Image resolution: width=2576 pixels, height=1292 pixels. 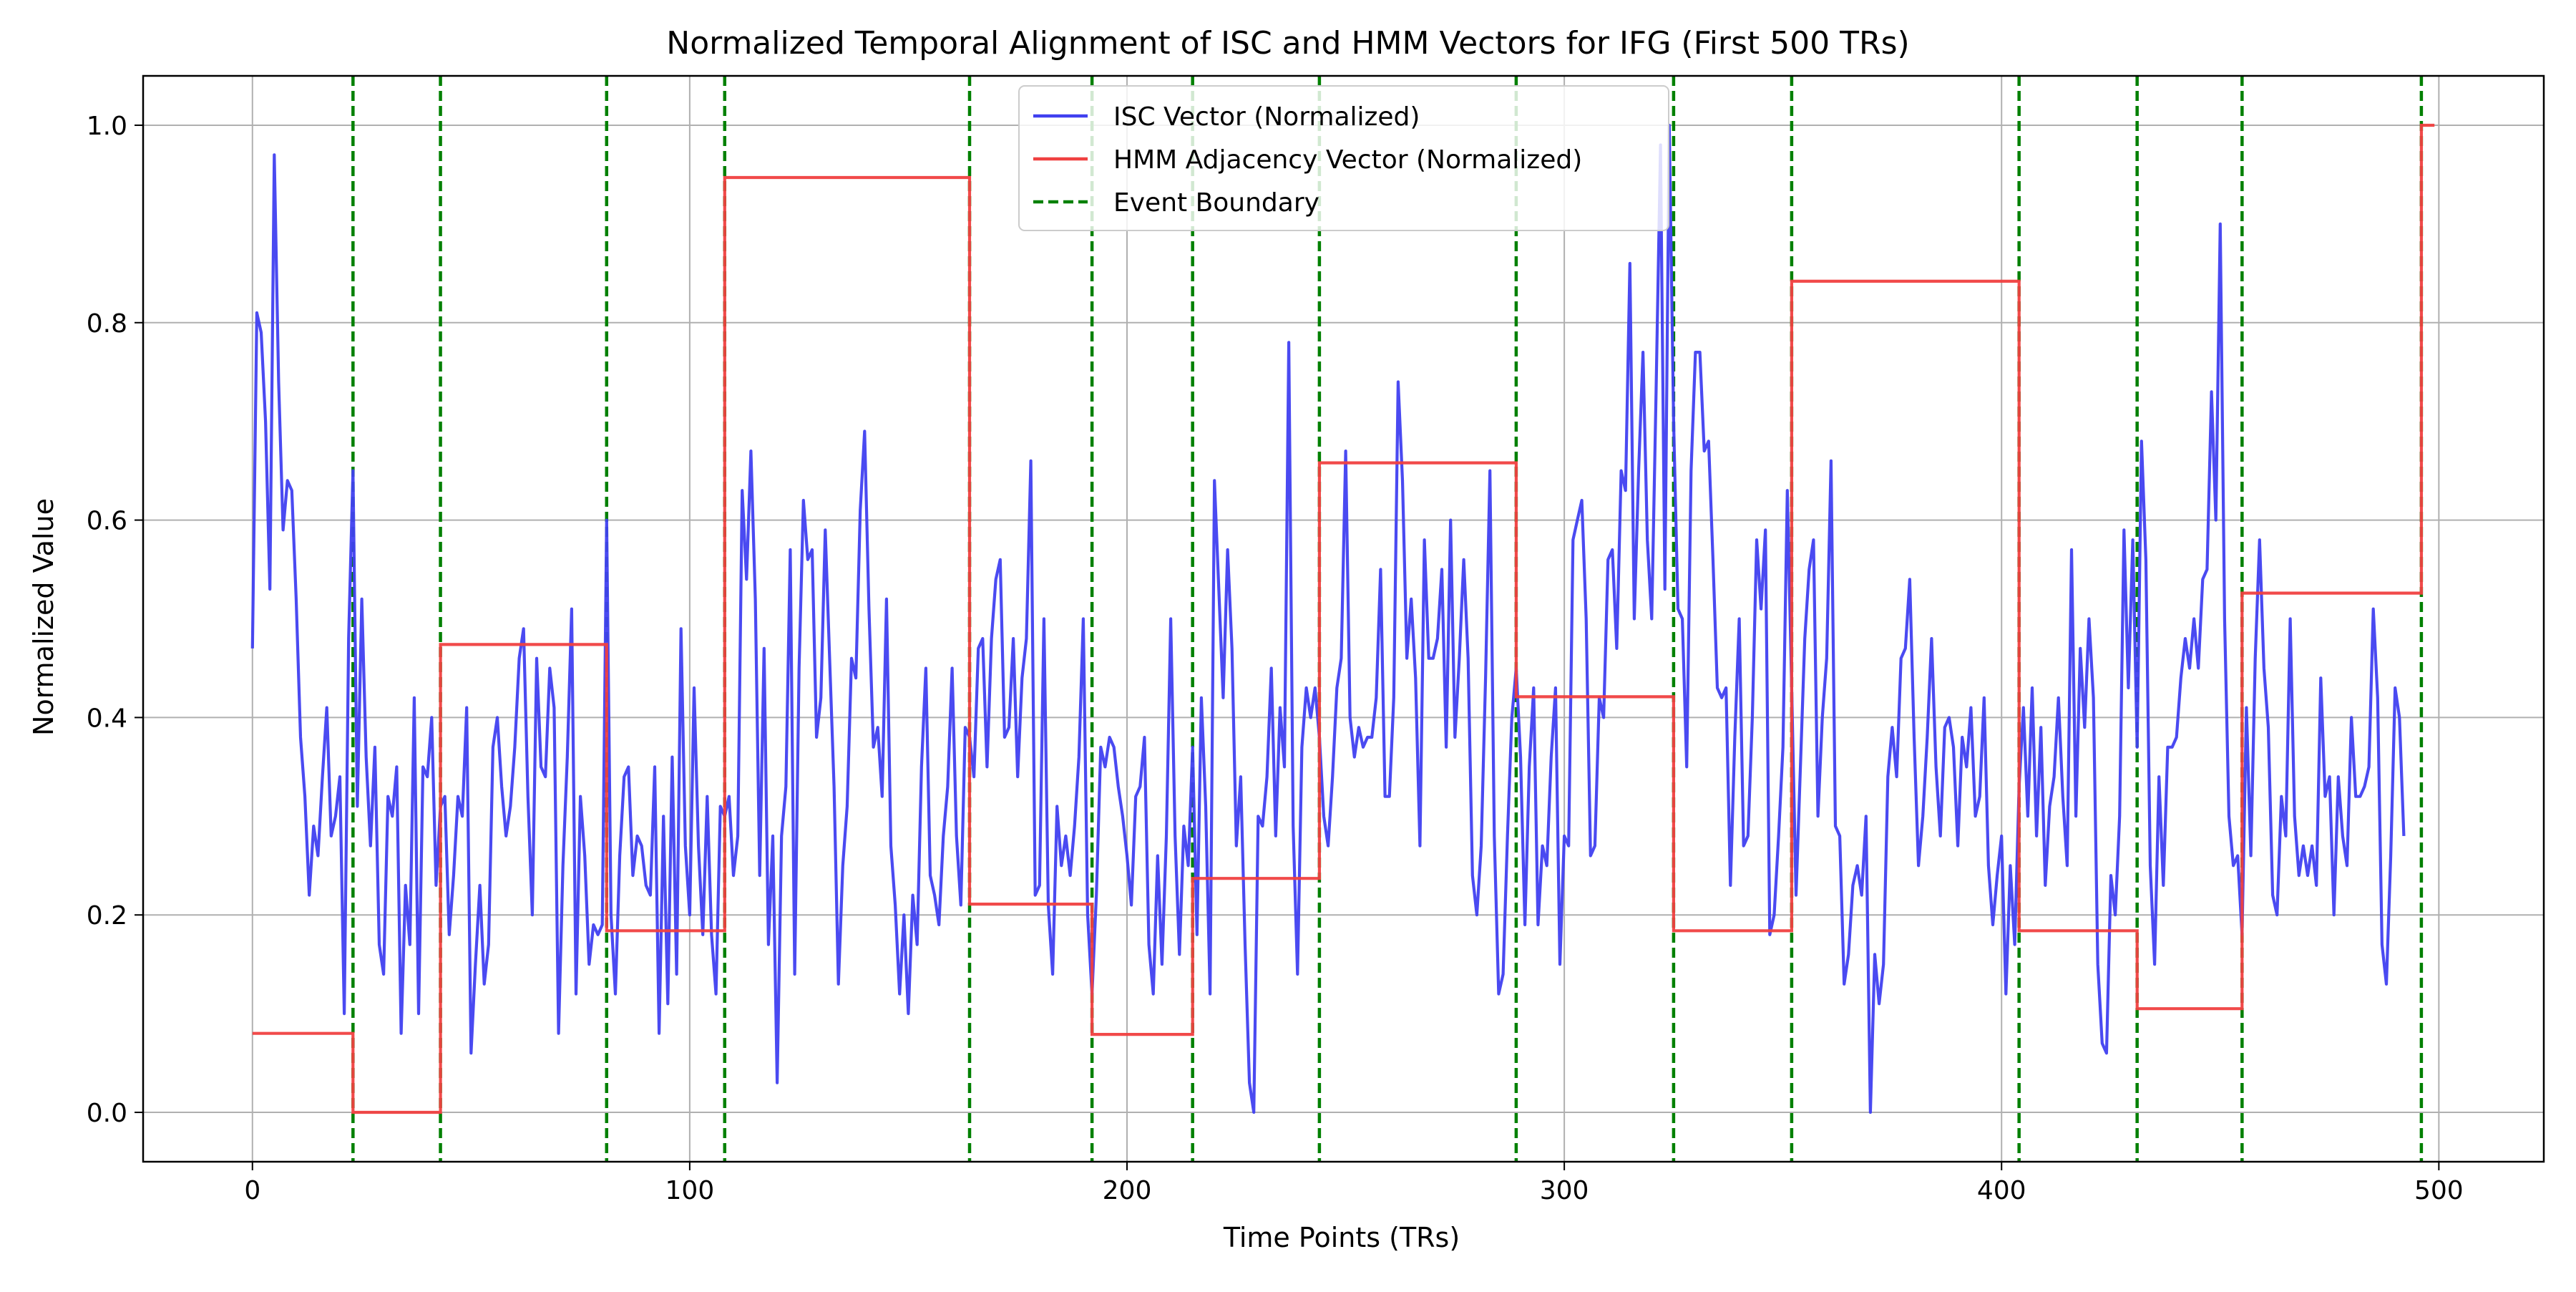 I want to click on legend-box, so click(x=1343, y=158).